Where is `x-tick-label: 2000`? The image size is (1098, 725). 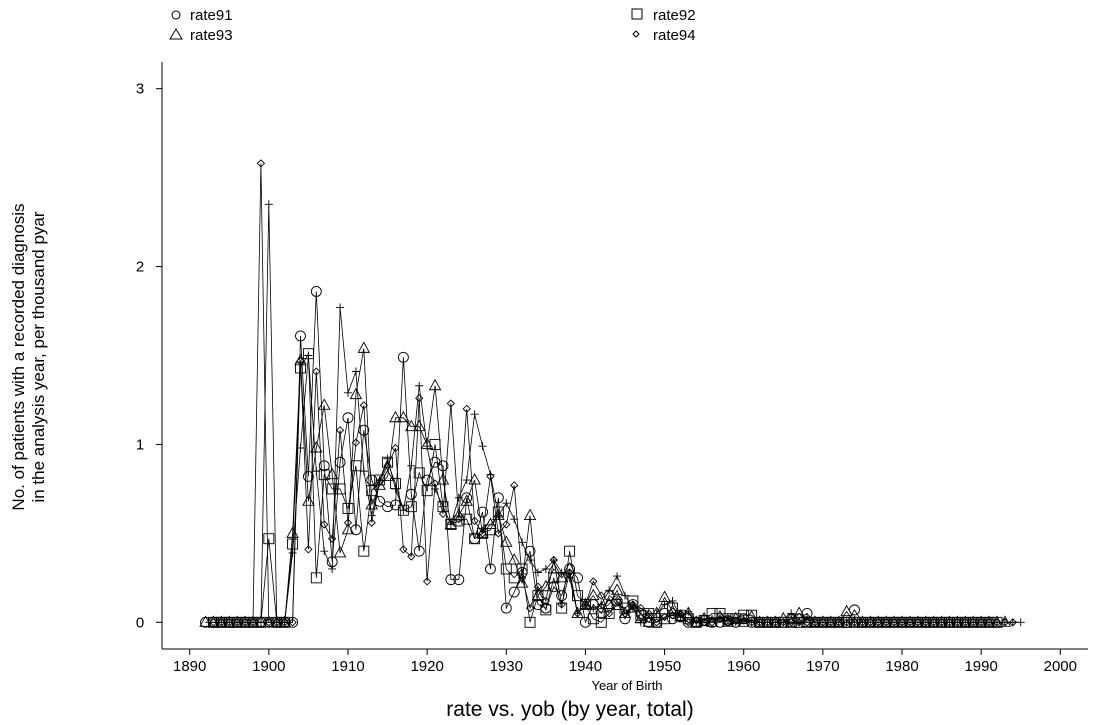 x-tick-label: 2000 is located at coordinates (1060, 666).